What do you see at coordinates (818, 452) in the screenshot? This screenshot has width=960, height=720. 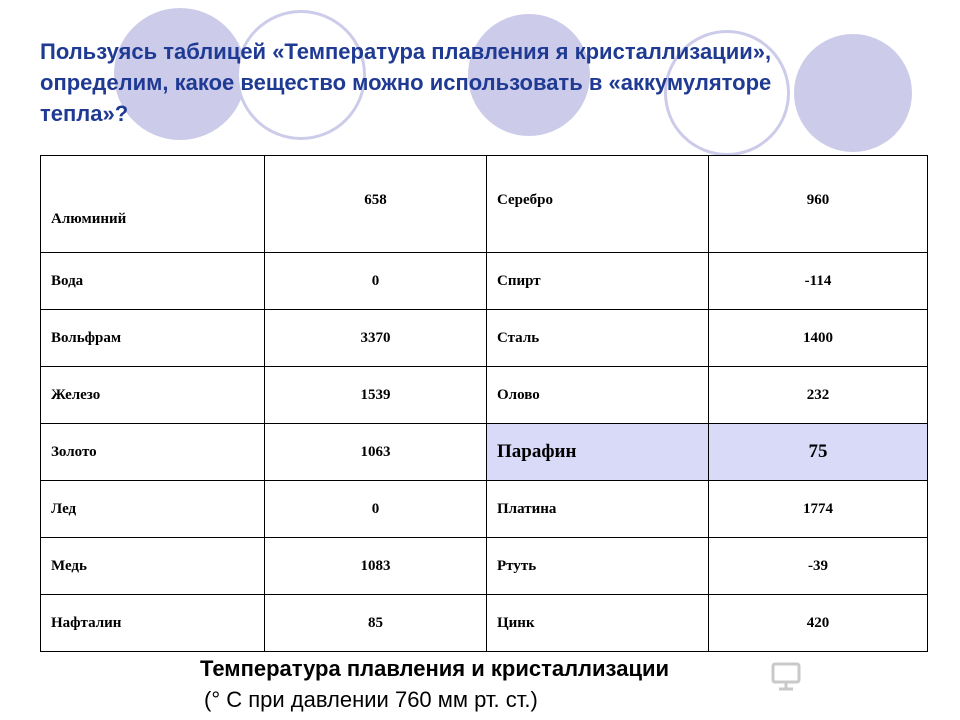 I see `highlighted-melting-temperature: 75` at bounding box center [818, 452].